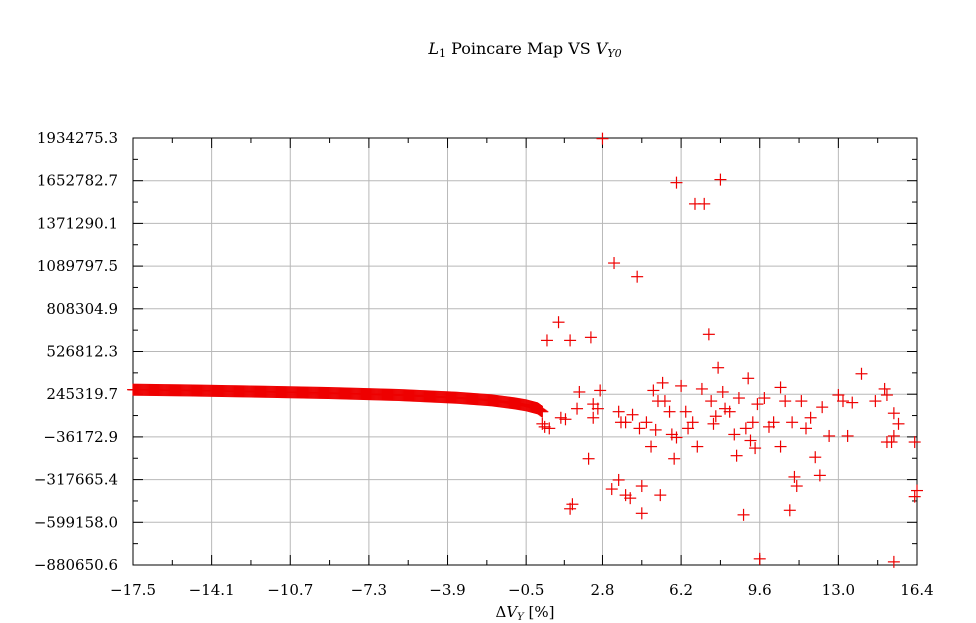 The height and width of the screenshot is (623, 976). What do you see at coordinates (524, 613) in the screenshot?
I see `x-axis-title: ΔVY [%]` at bounding box center [524, 613].